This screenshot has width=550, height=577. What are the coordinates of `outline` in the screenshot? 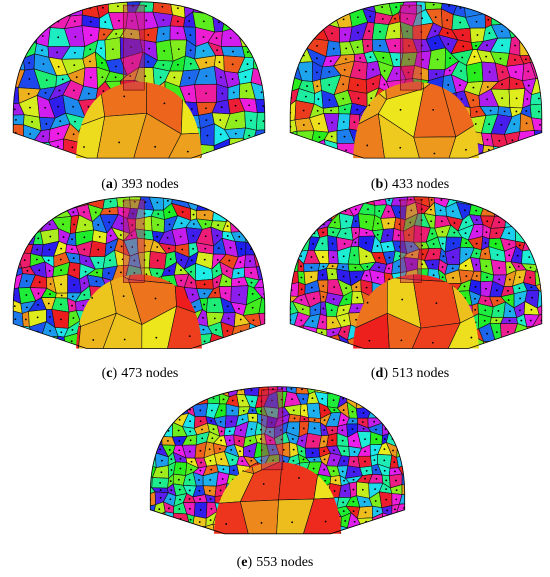 It's located at (416, 272).